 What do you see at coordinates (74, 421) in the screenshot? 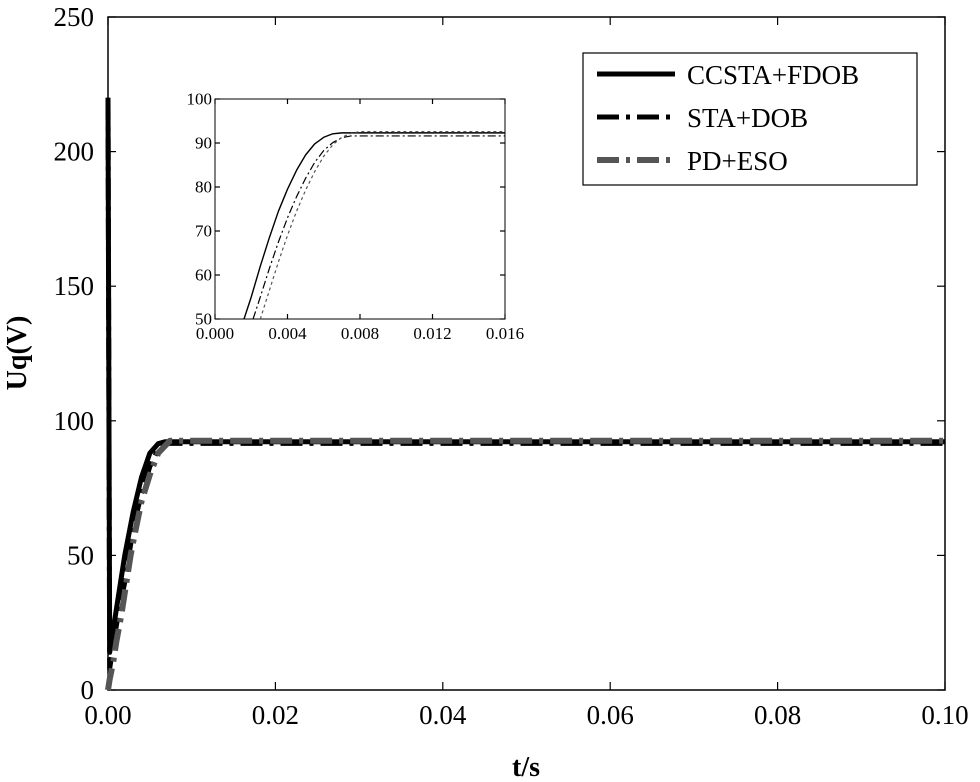
I see `main-y-tick-label: 100` at bounding box center [74, 421].